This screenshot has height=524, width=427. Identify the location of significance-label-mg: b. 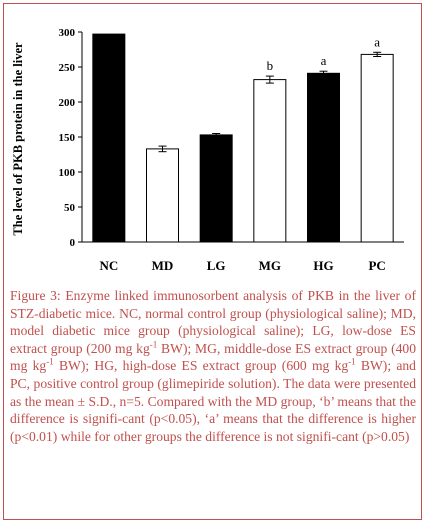
(270, 65).